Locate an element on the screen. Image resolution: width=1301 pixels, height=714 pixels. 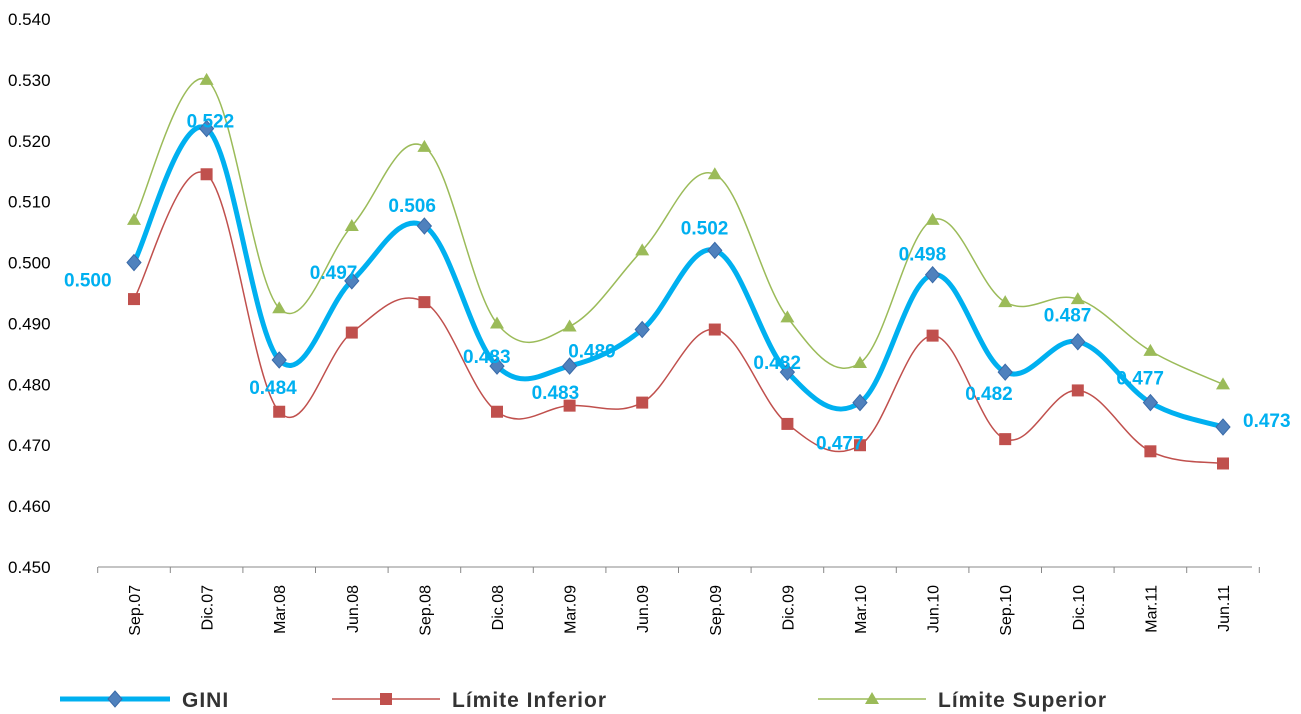
x-tick-label: Jun.09 is located at coordinates (643, 609).